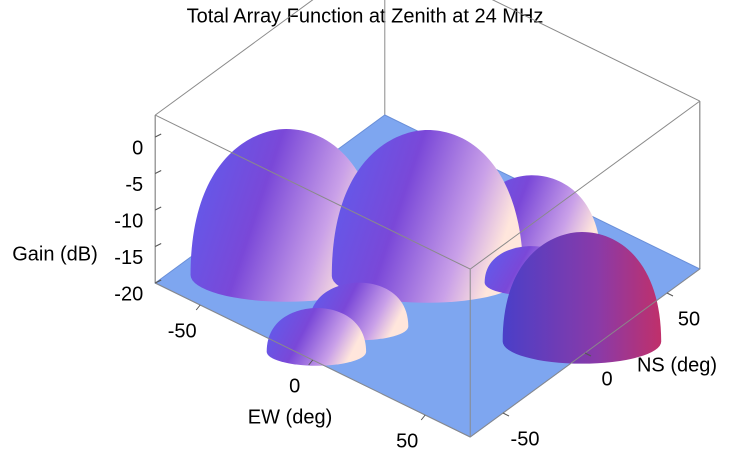 The width and height of the screenshot is (729, 470). What do you see at coordinates (137, 148) in the screenshot?
I see `z-tick-label: 0` at bounding box center [137, 148].